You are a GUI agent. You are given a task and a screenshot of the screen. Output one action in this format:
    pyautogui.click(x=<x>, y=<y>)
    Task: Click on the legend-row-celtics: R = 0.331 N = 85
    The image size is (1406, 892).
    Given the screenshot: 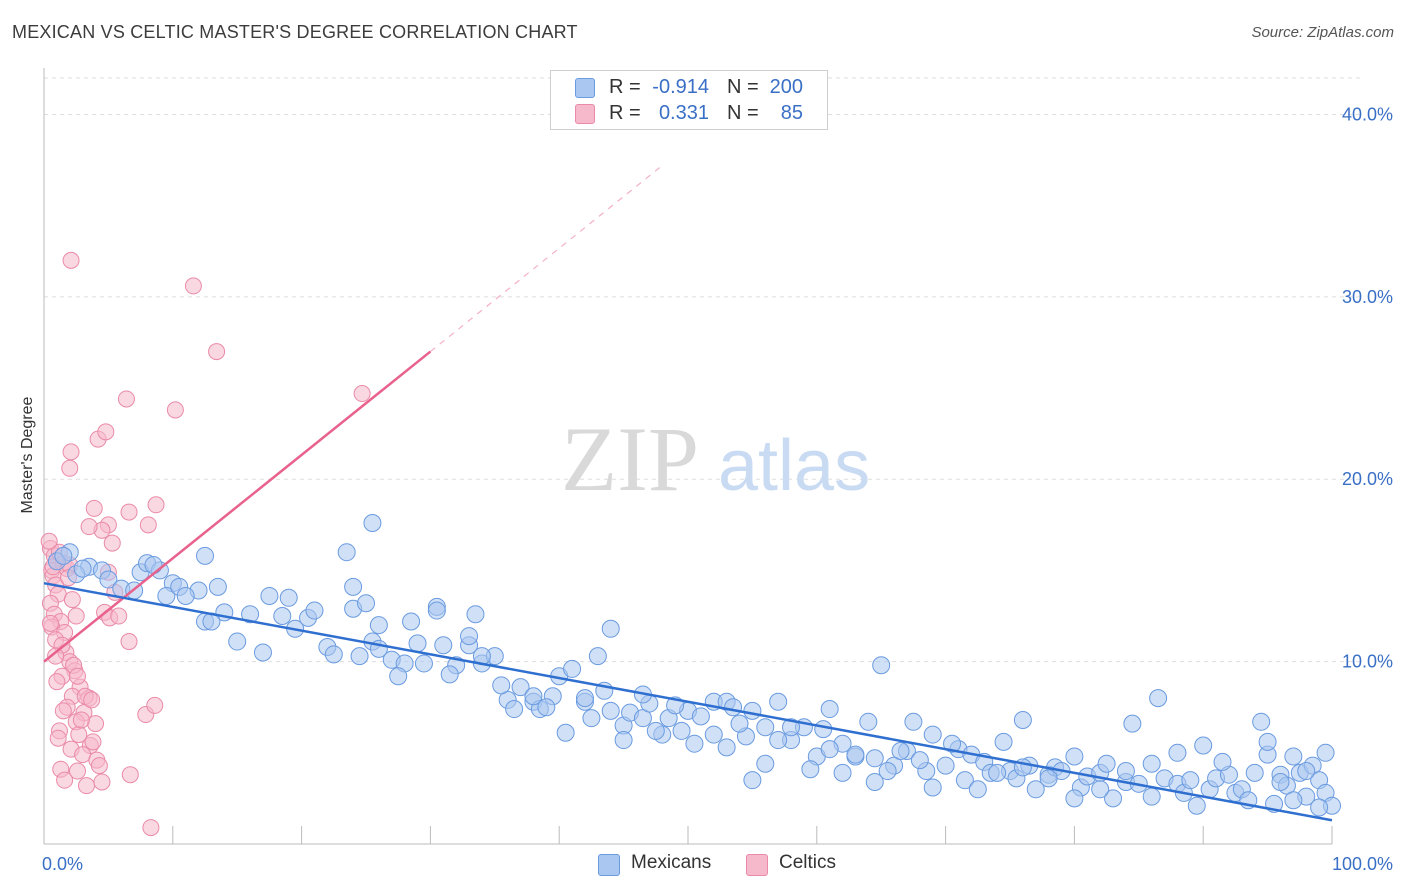 What is the action you would take?
    pyautogui.click(x=689, y=113)
    